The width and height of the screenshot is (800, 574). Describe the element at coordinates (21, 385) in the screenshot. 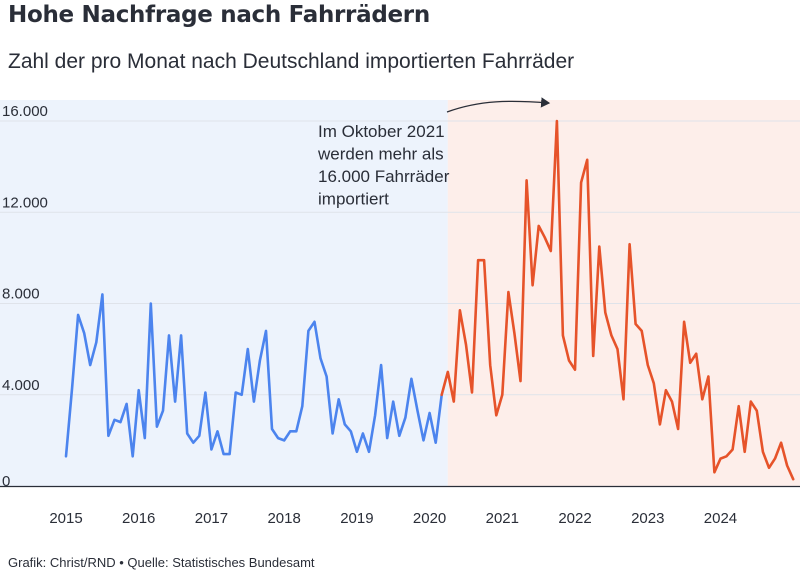

I see `y-tick-label: 4.000` at that location.